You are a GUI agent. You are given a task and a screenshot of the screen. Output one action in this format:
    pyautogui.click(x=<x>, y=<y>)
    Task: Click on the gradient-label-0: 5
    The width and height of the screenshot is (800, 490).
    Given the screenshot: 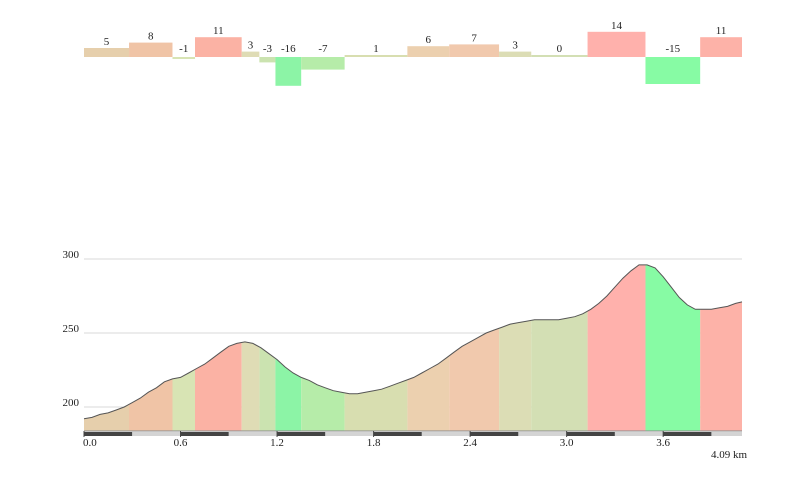 What is the action you would take?
    pyautogui.click(x=107, y=42)
    